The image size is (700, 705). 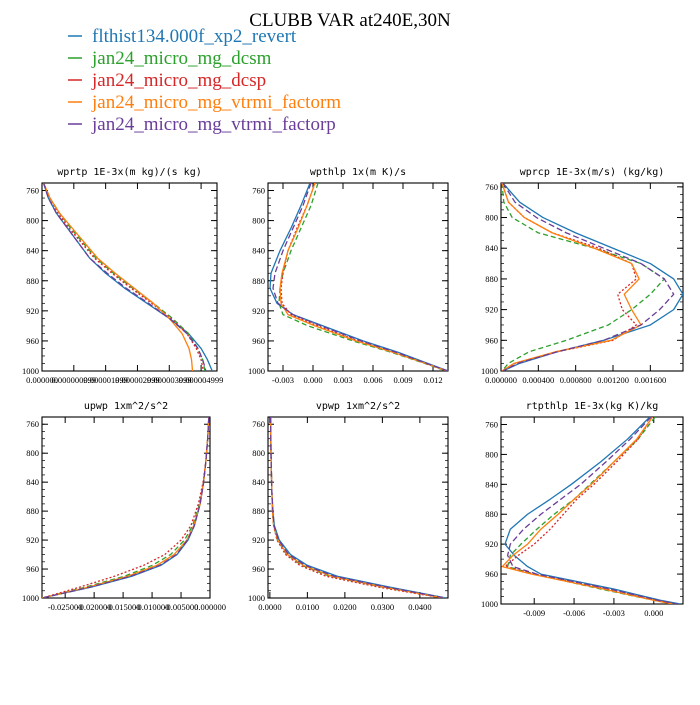 I want to click on x-tick-label: 0.012, so click(x=432, y=380).